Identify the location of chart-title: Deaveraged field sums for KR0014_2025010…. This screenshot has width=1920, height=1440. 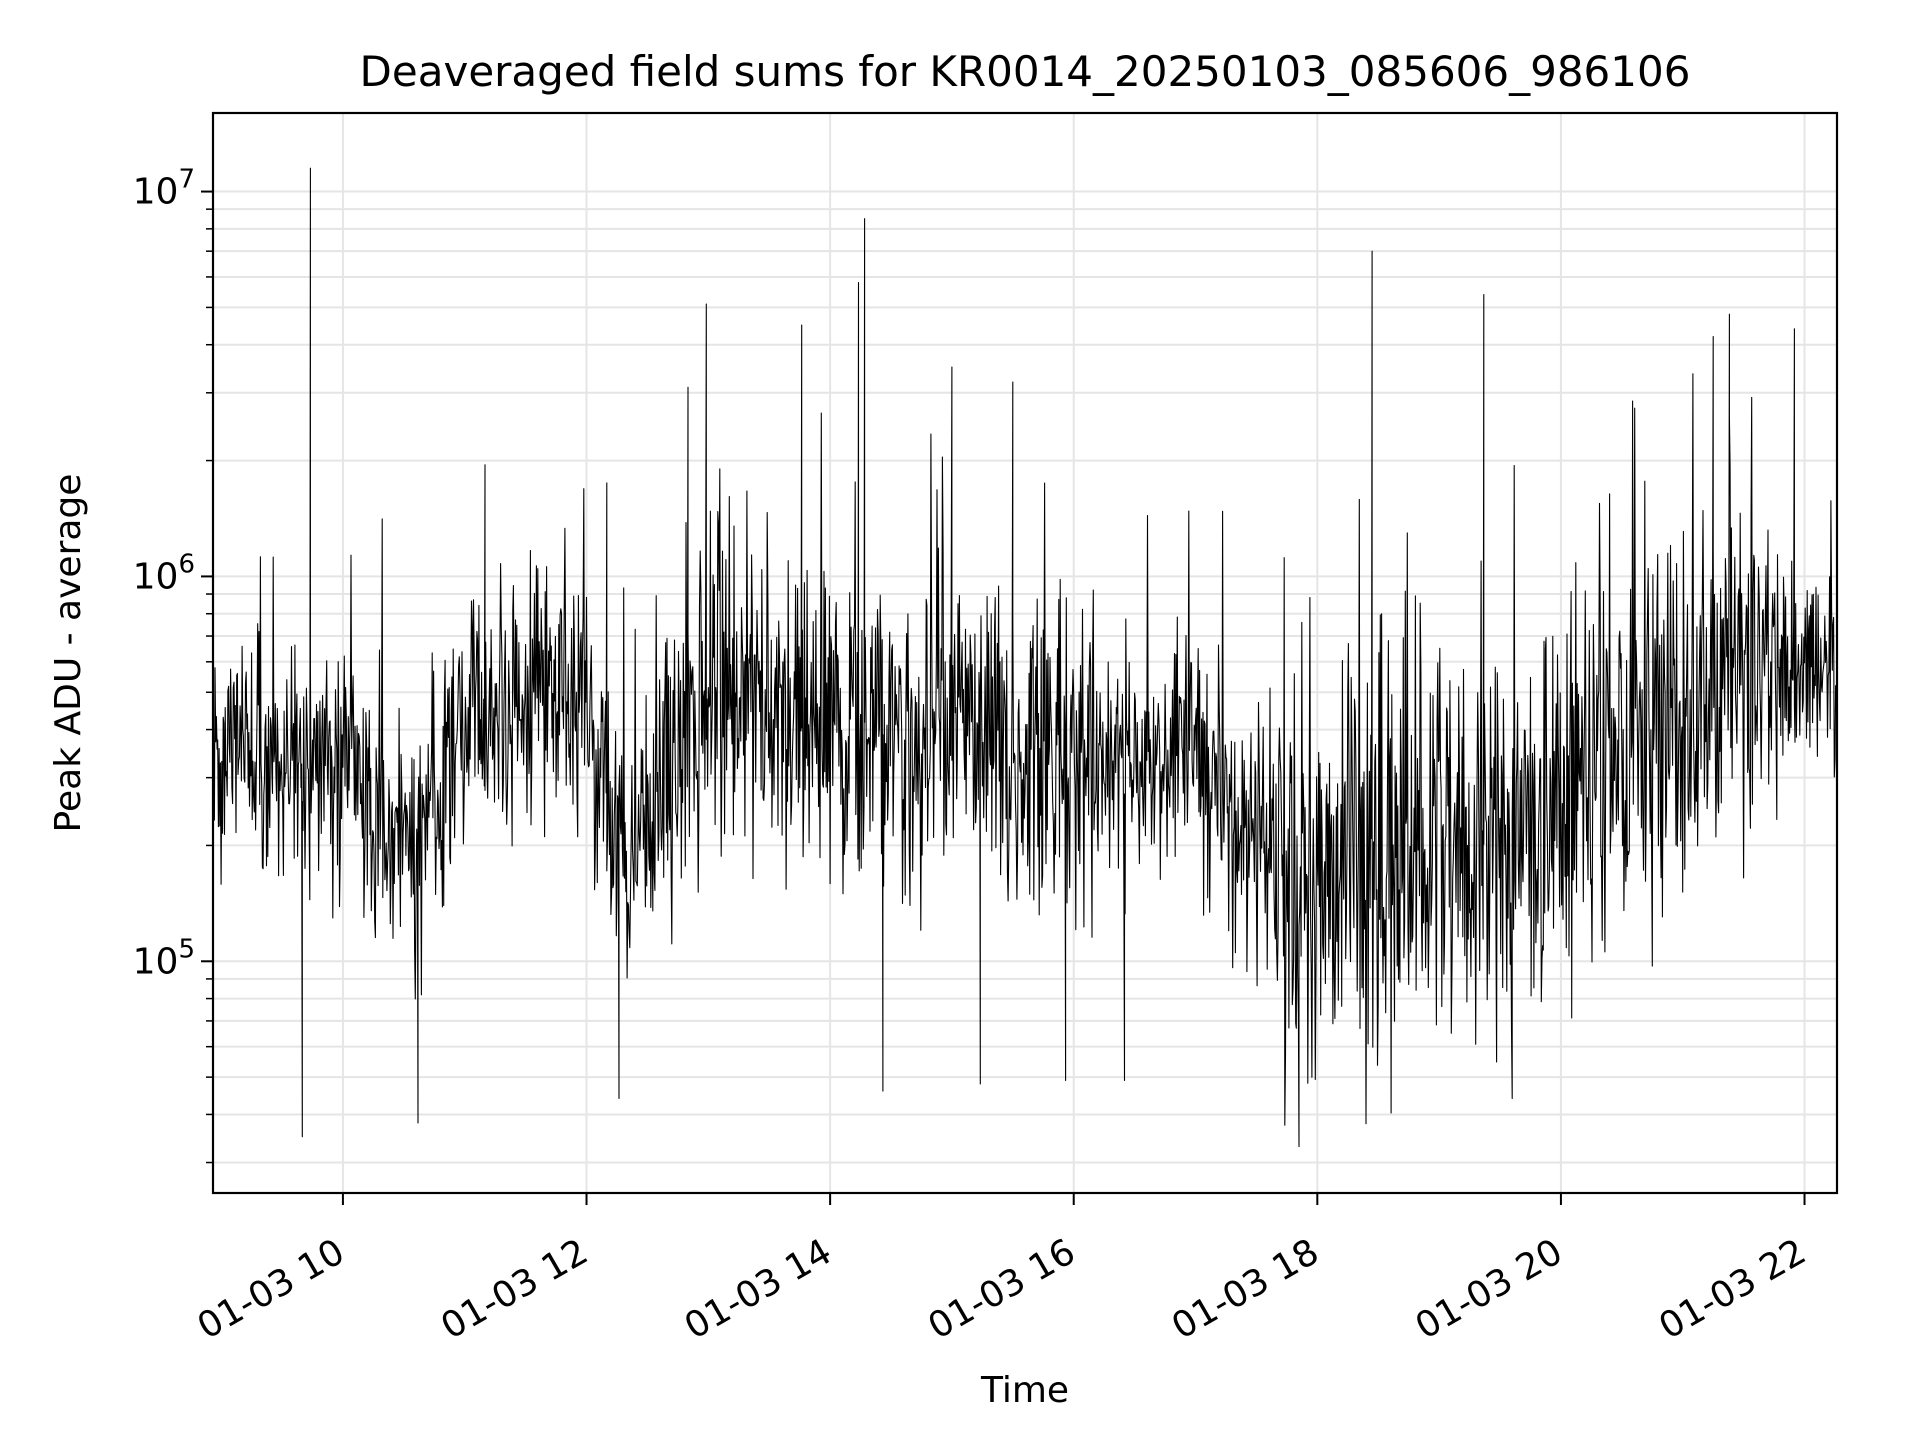
(1025, 71).